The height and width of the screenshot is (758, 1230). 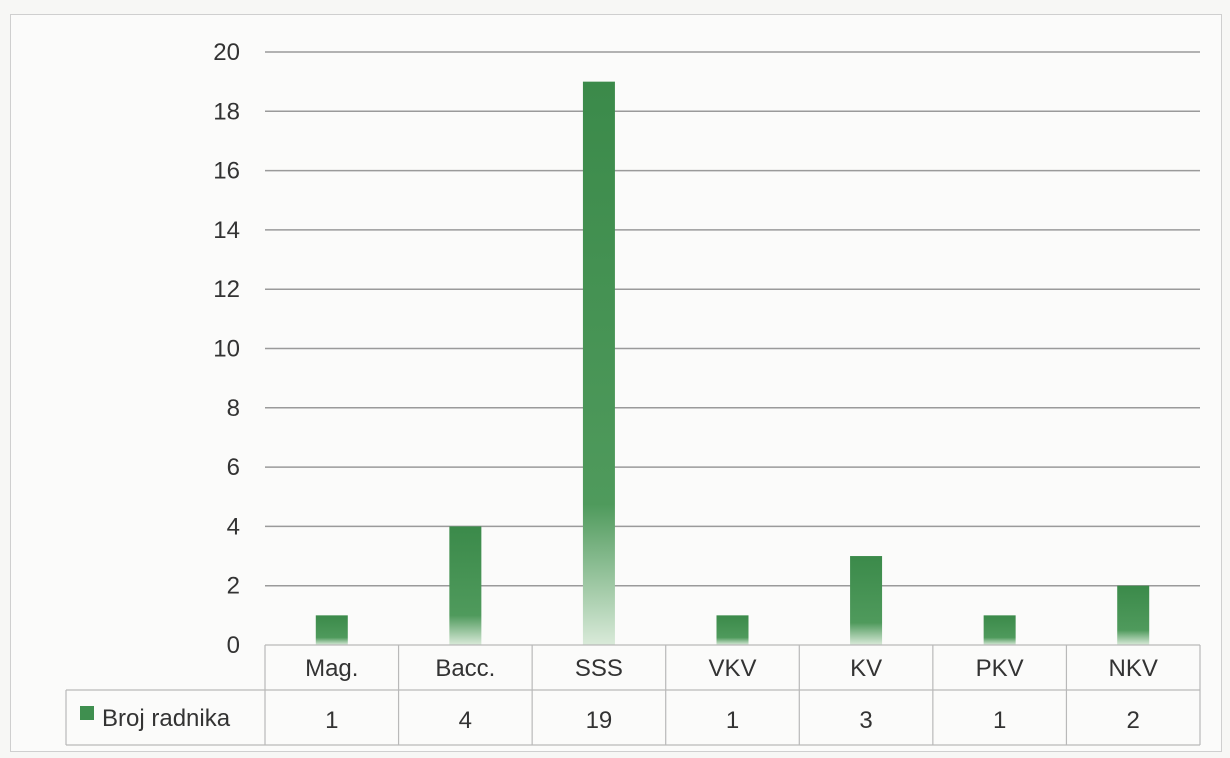 I want to click on y-tick-label: 4, so click(x=233, y=526).